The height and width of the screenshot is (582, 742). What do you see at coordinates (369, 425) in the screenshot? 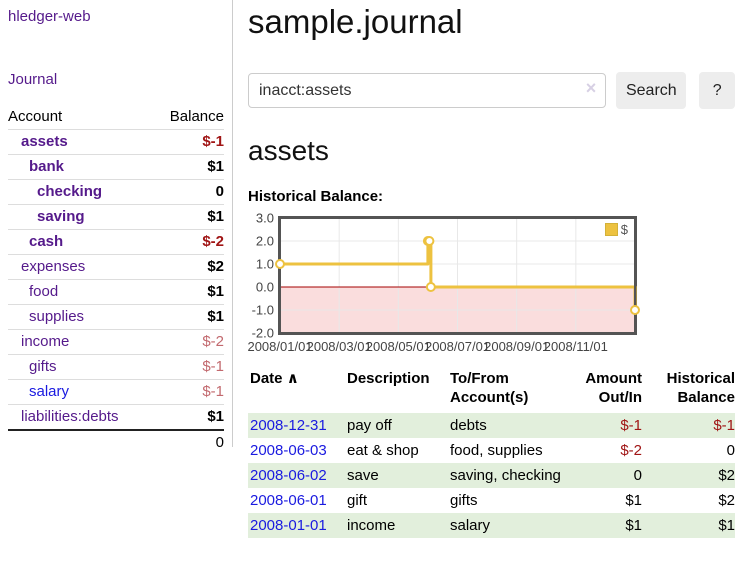
I see `transaction-description: pay off` at bounding box center [369, 425].